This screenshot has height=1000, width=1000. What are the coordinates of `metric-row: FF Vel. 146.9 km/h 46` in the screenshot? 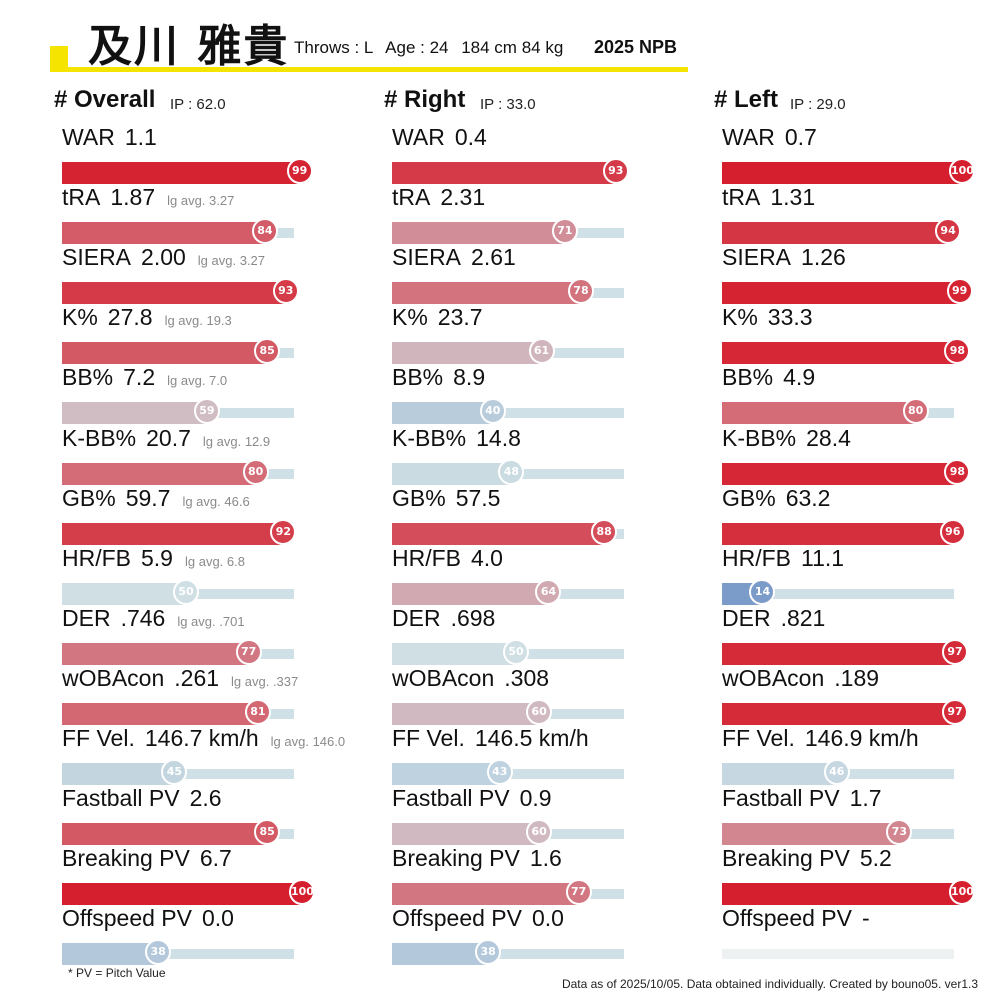 It's located at (861, 735).